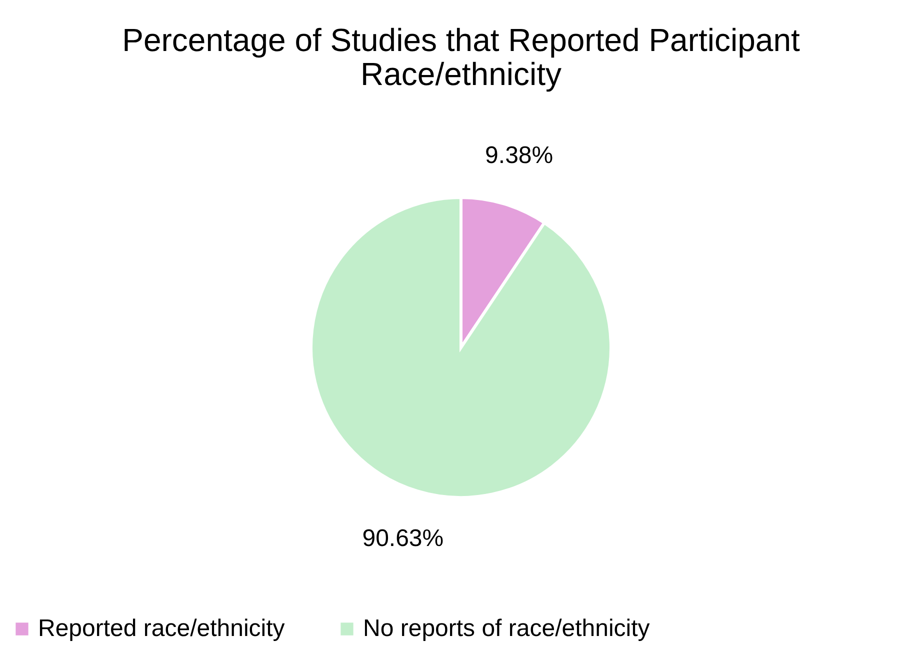  Describe the element at coordinates (403, 538) in the screenshot. I see `data-label: 90.63%` at that location.